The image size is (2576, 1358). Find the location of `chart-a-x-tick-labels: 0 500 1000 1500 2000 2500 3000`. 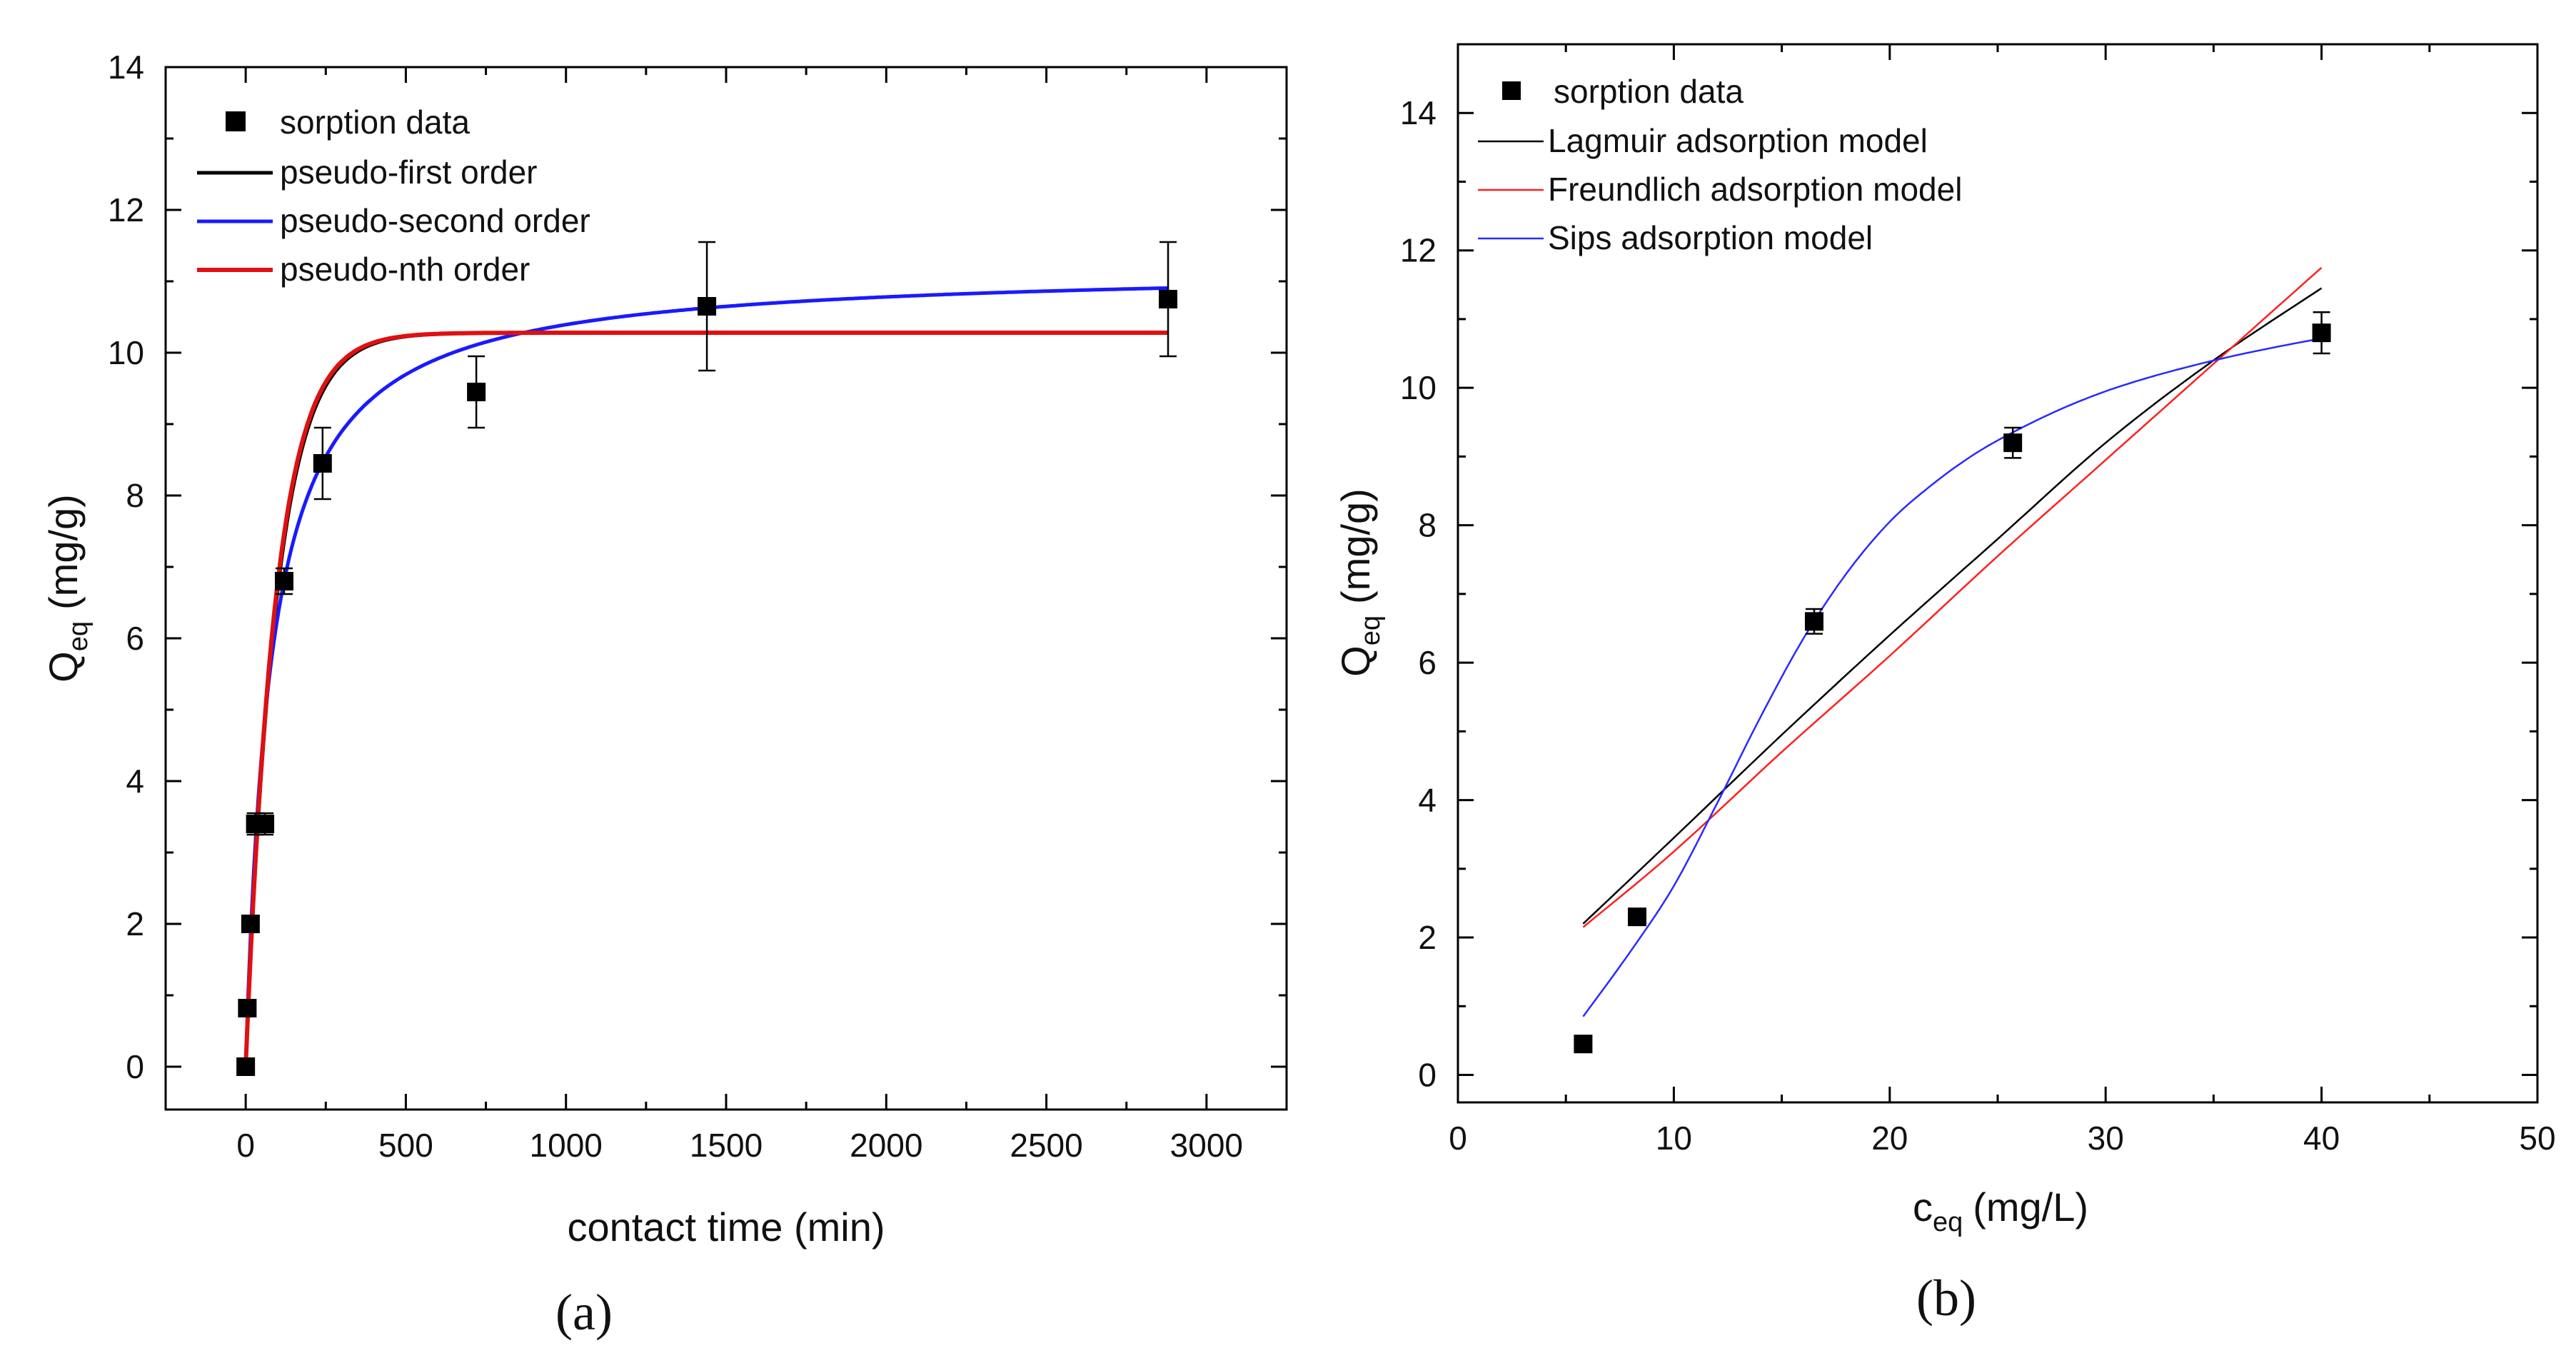

chart-a-x-tick-labels: 0 500 1000 1500 2000 2500 3000 is located at coordinates (739, 1145).